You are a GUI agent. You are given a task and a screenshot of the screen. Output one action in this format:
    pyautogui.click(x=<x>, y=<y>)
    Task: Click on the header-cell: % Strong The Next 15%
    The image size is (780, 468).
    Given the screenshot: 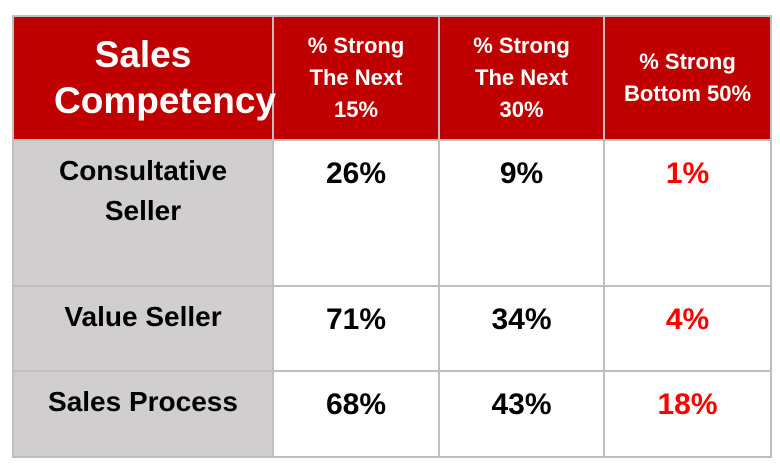 What is the action you would take?
    pyautogui.click(x=356, y=78)
    